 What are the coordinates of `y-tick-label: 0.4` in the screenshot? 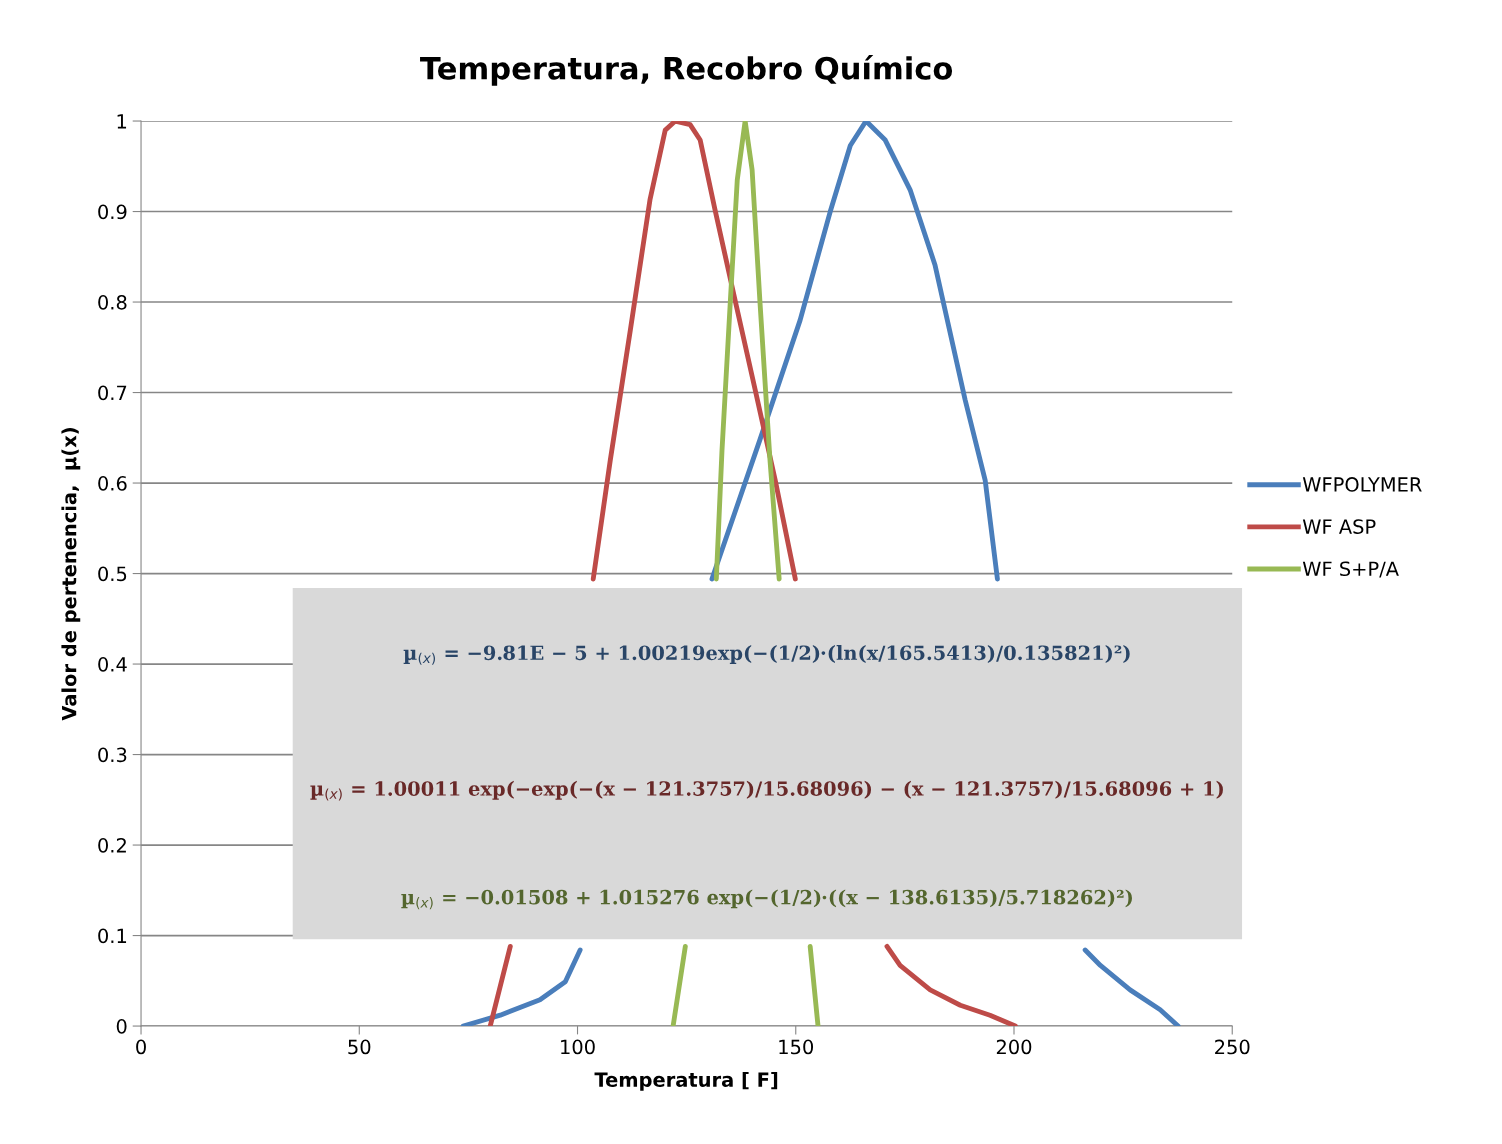 It's located at (112, 664).